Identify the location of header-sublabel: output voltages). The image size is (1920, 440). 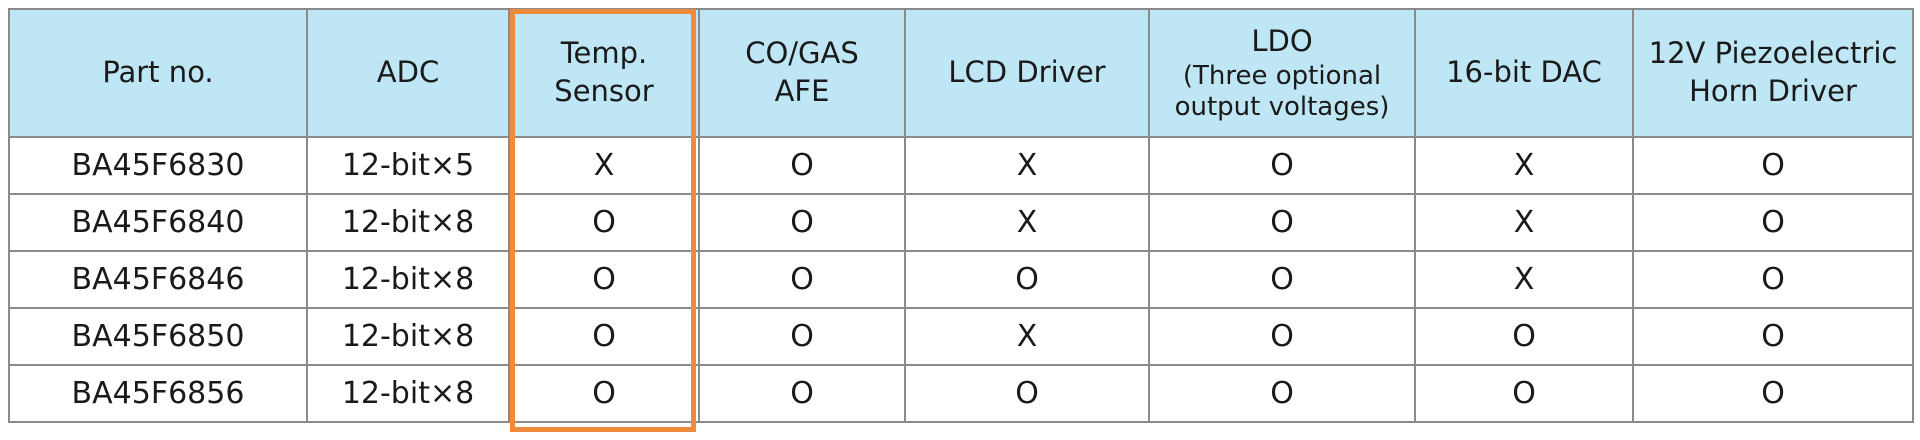
(1282, 106).